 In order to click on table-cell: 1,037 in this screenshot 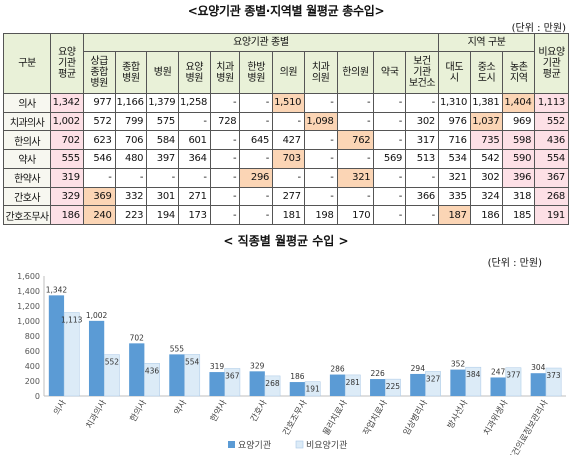, I will do `click(486, 121)`.